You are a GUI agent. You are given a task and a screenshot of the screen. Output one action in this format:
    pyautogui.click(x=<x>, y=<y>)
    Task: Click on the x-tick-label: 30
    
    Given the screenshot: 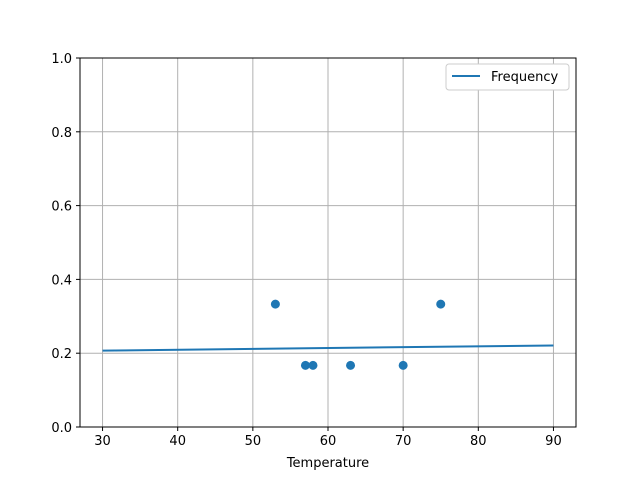 What is the action you would take?
    pyautogui.click(x=102, y=441)
    